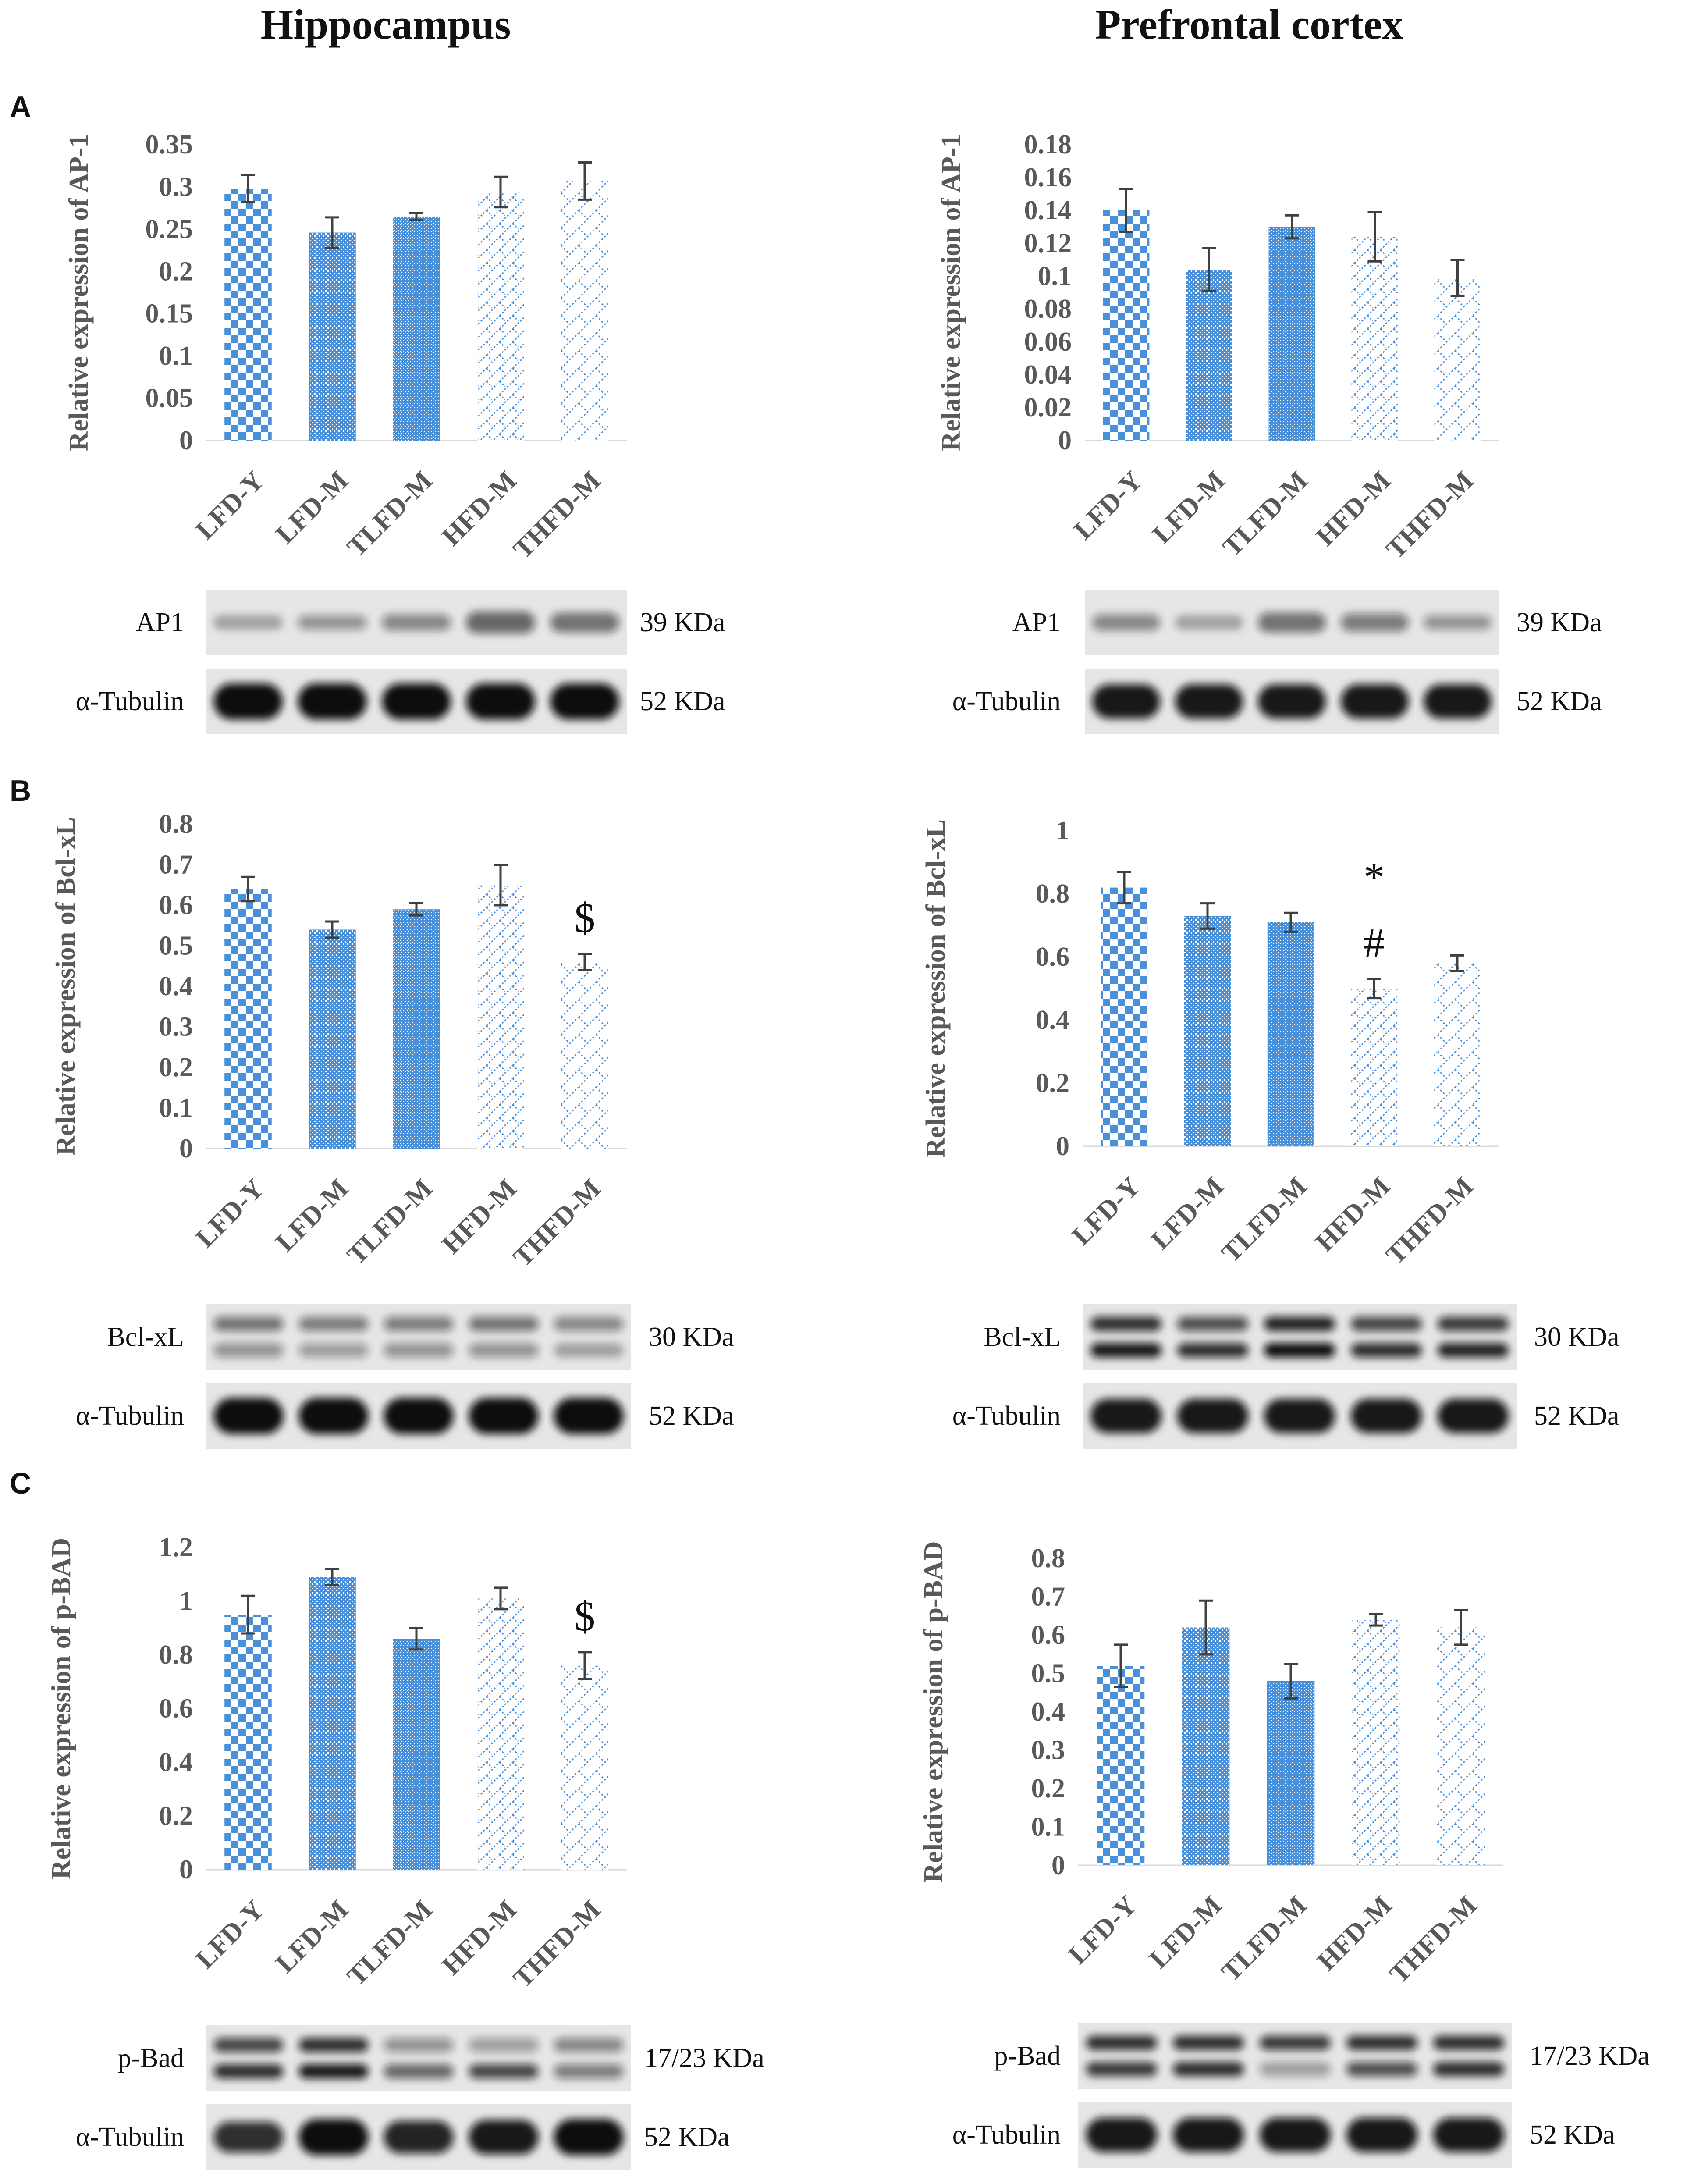  I want to click on y-tick-label: 0.35, so click(169, 145).